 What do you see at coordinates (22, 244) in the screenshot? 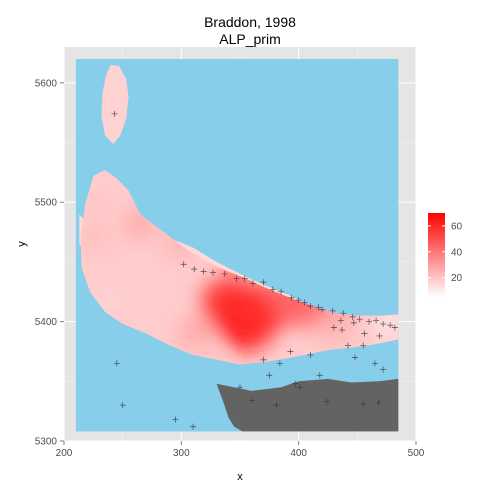
I see `y-axis-label: y` at bounding box center [22, 244].